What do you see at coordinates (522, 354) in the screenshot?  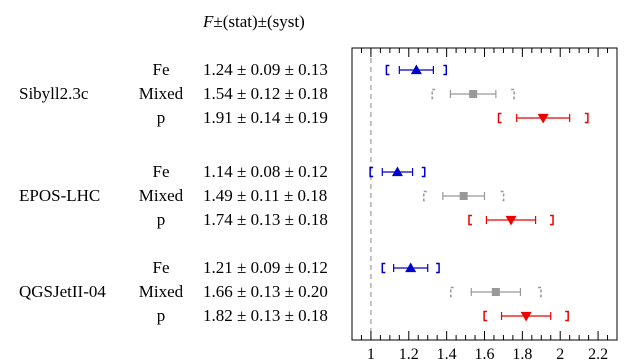 I see `x-tick-label: 1.8` at bounding box center [522, 354].